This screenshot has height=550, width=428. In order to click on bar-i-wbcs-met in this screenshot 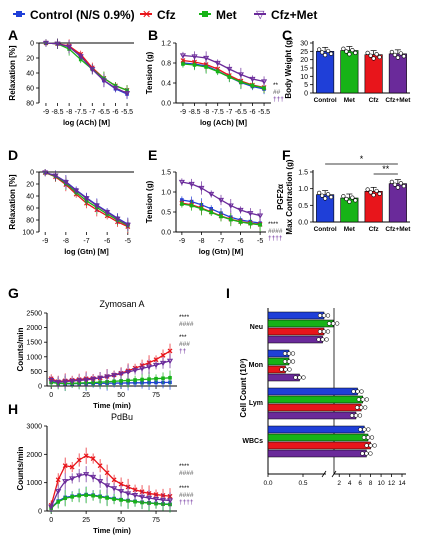, I will do `click(318, 437)`.